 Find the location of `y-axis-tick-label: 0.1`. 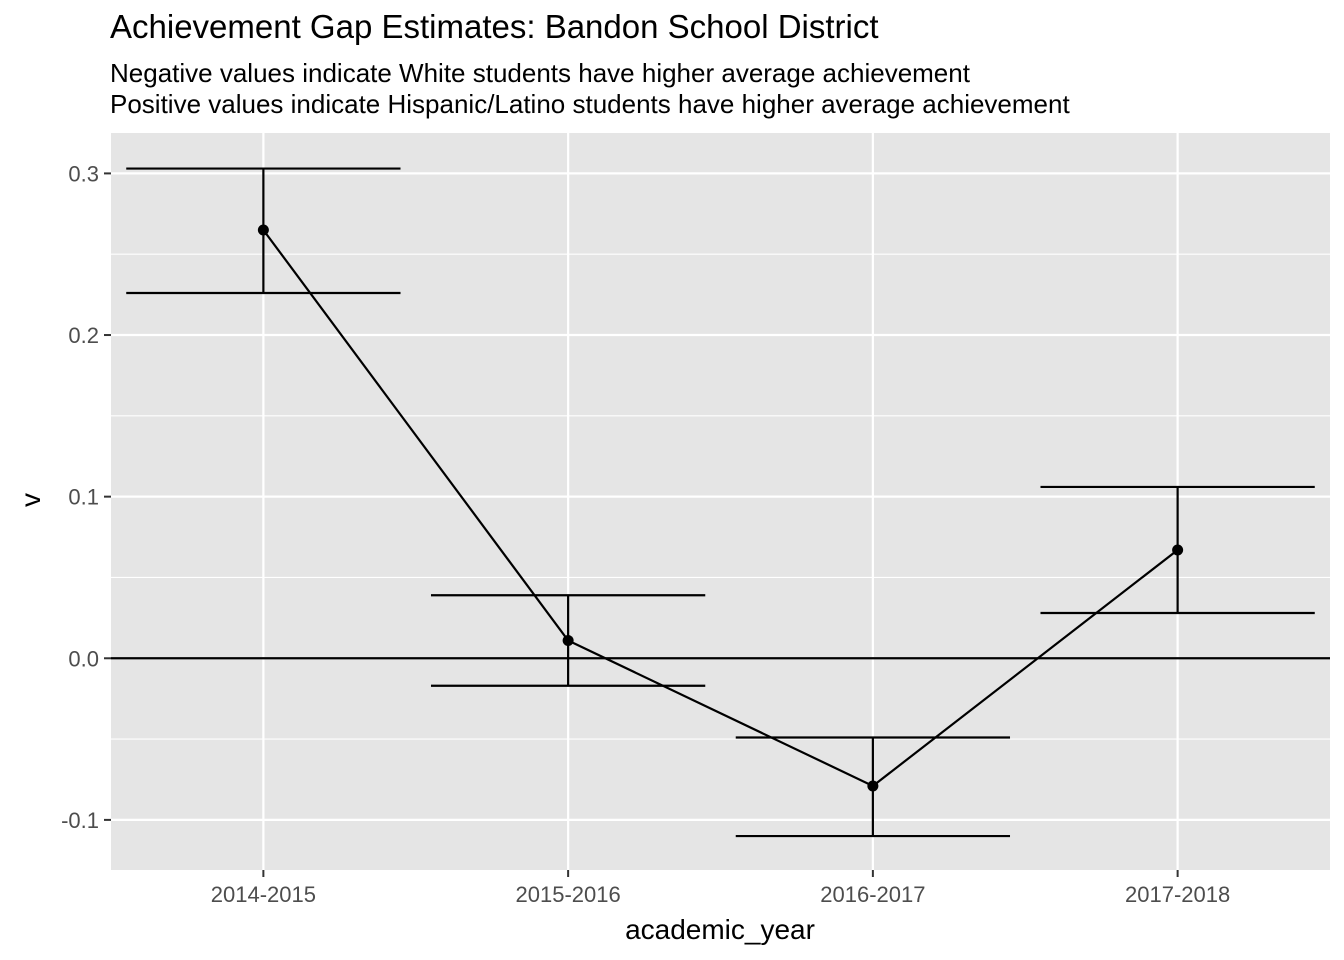

y-axis-tick-label: 0.1 is located at coordinates (83, 497).